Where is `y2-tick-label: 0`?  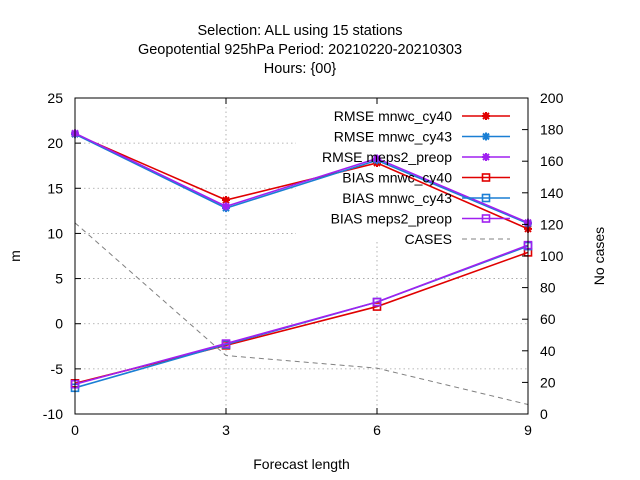 y2-tick-label: 0 is located at coordinates (544, 414).